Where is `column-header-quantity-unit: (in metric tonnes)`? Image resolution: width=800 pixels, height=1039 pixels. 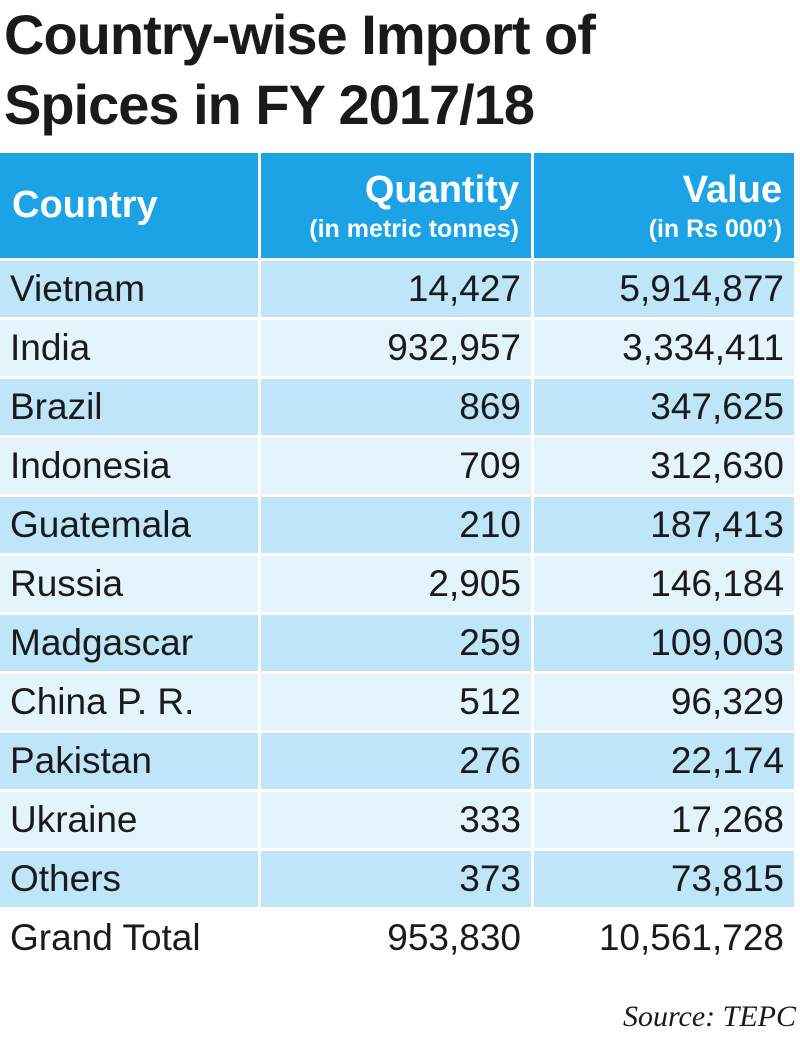 column-header-quantity-unit: (in metric tonnes) is located at coordinates (414, 228).